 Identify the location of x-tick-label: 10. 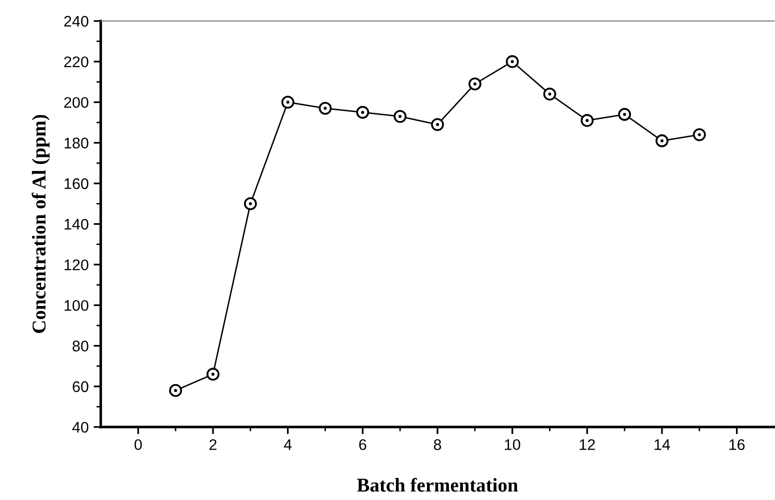
(512, 444).